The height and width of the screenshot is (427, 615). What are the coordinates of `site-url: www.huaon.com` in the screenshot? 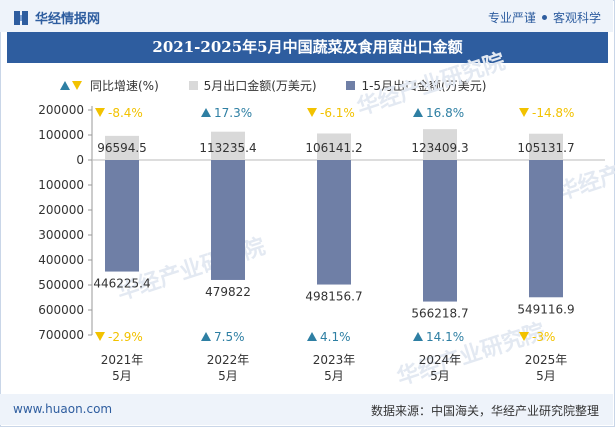 It's located at (63, 409).